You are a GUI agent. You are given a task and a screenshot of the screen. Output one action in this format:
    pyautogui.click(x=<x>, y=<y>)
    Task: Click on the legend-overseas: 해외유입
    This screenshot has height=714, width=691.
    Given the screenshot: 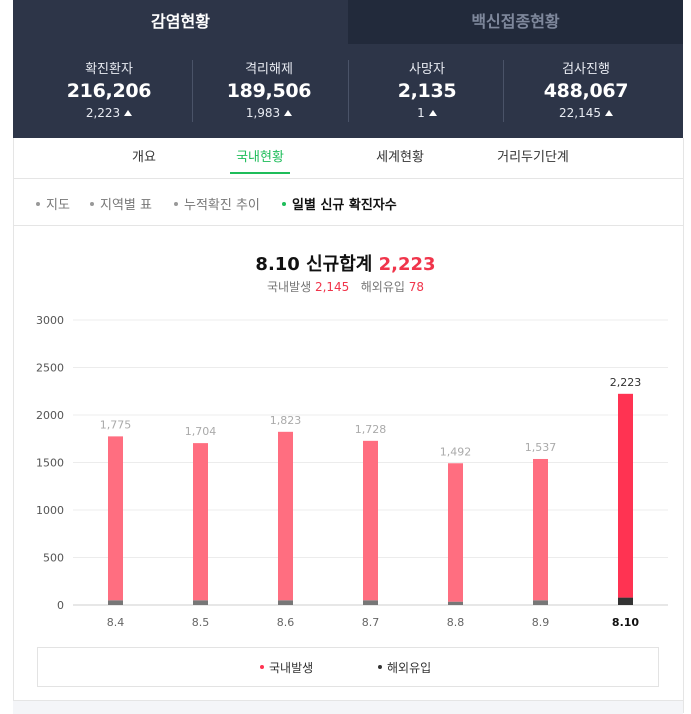 What is the action you would take?
    pyautogui.click(x=404, y=667)
    